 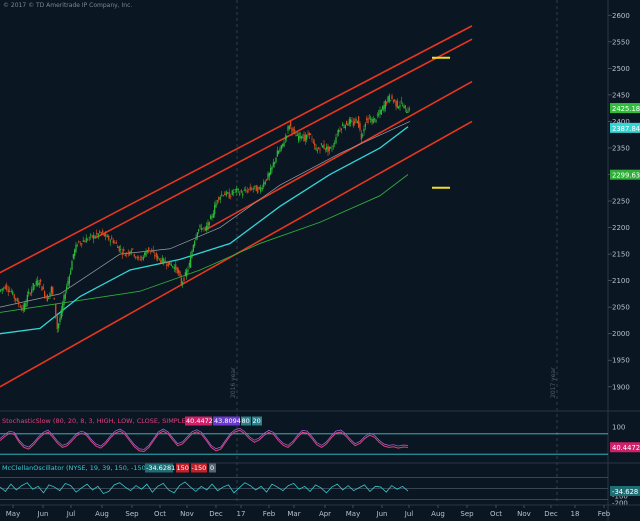 I want to click on time-tick-label-18: Nov, so click(x=524, y=514).